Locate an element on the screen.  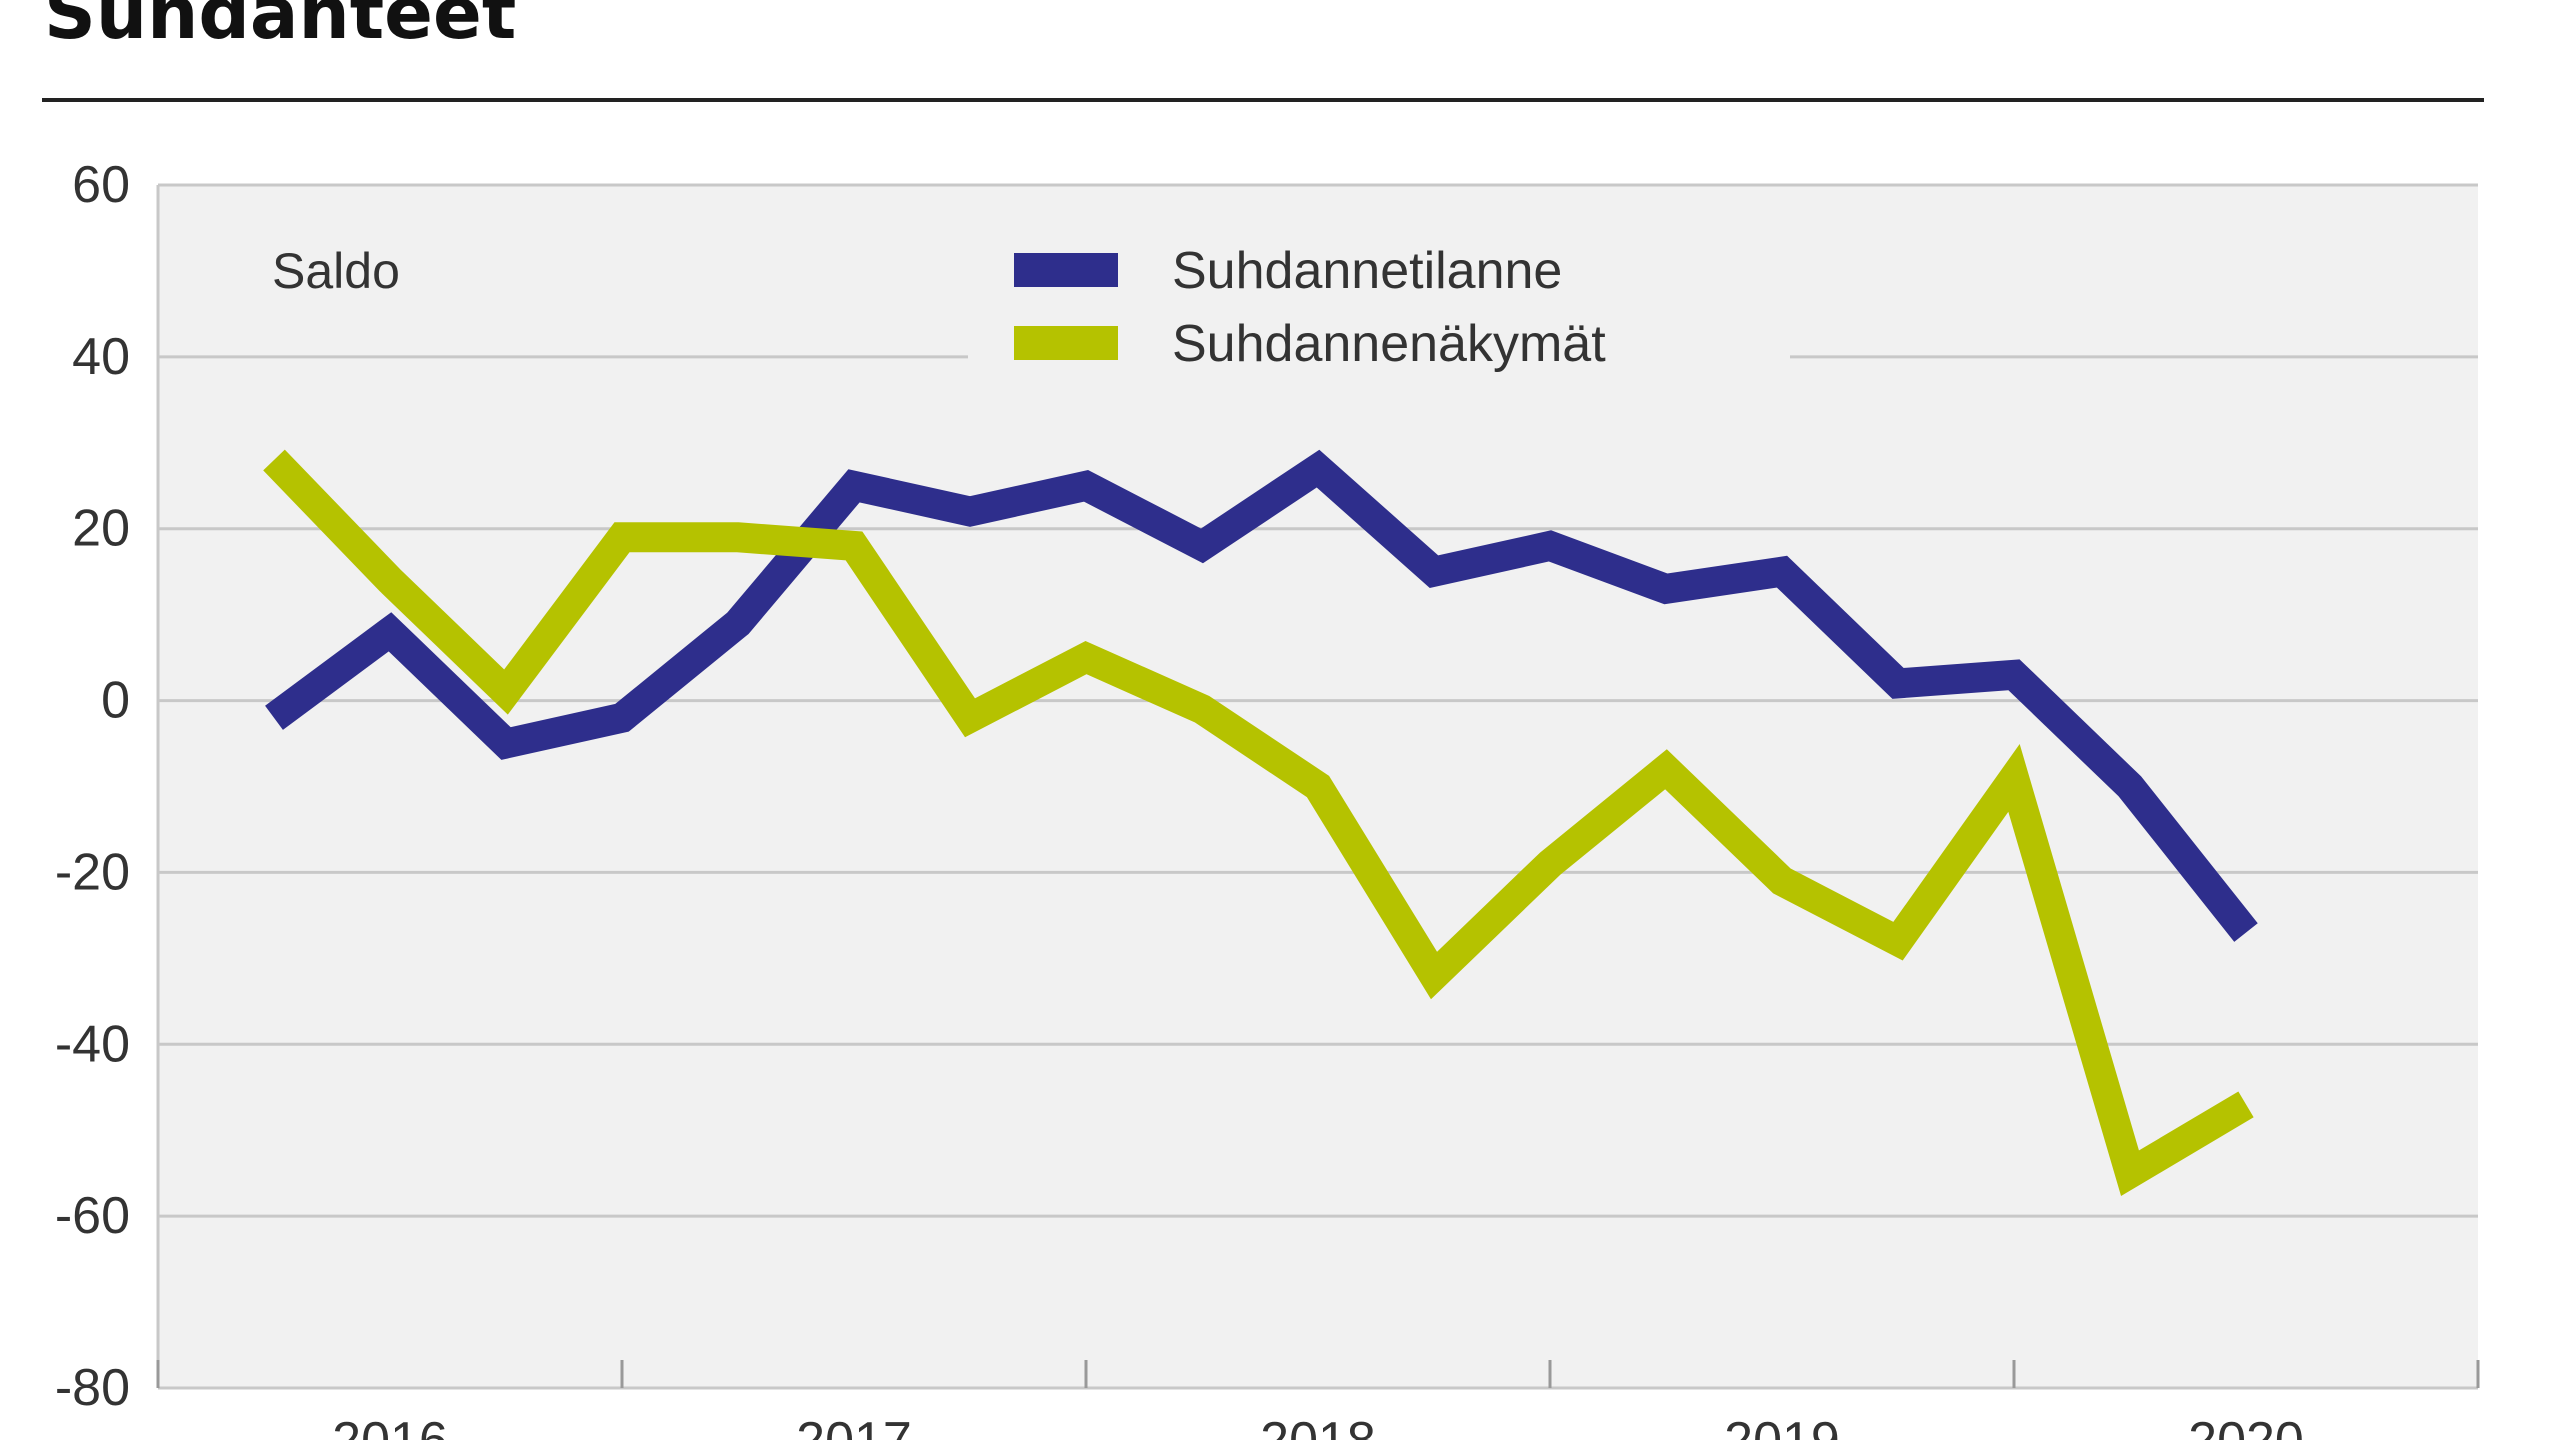
y-tick-label: -20 is located at coordinates (92, 872).